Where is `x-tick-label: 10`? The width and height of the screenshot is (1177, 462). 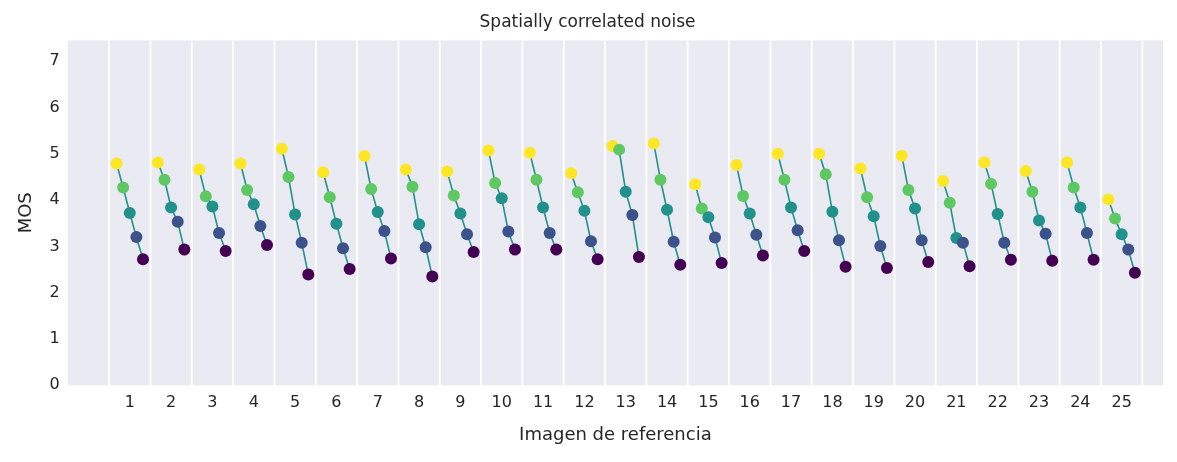 x-tick-label: 10 is located at coordinates (501, 401).